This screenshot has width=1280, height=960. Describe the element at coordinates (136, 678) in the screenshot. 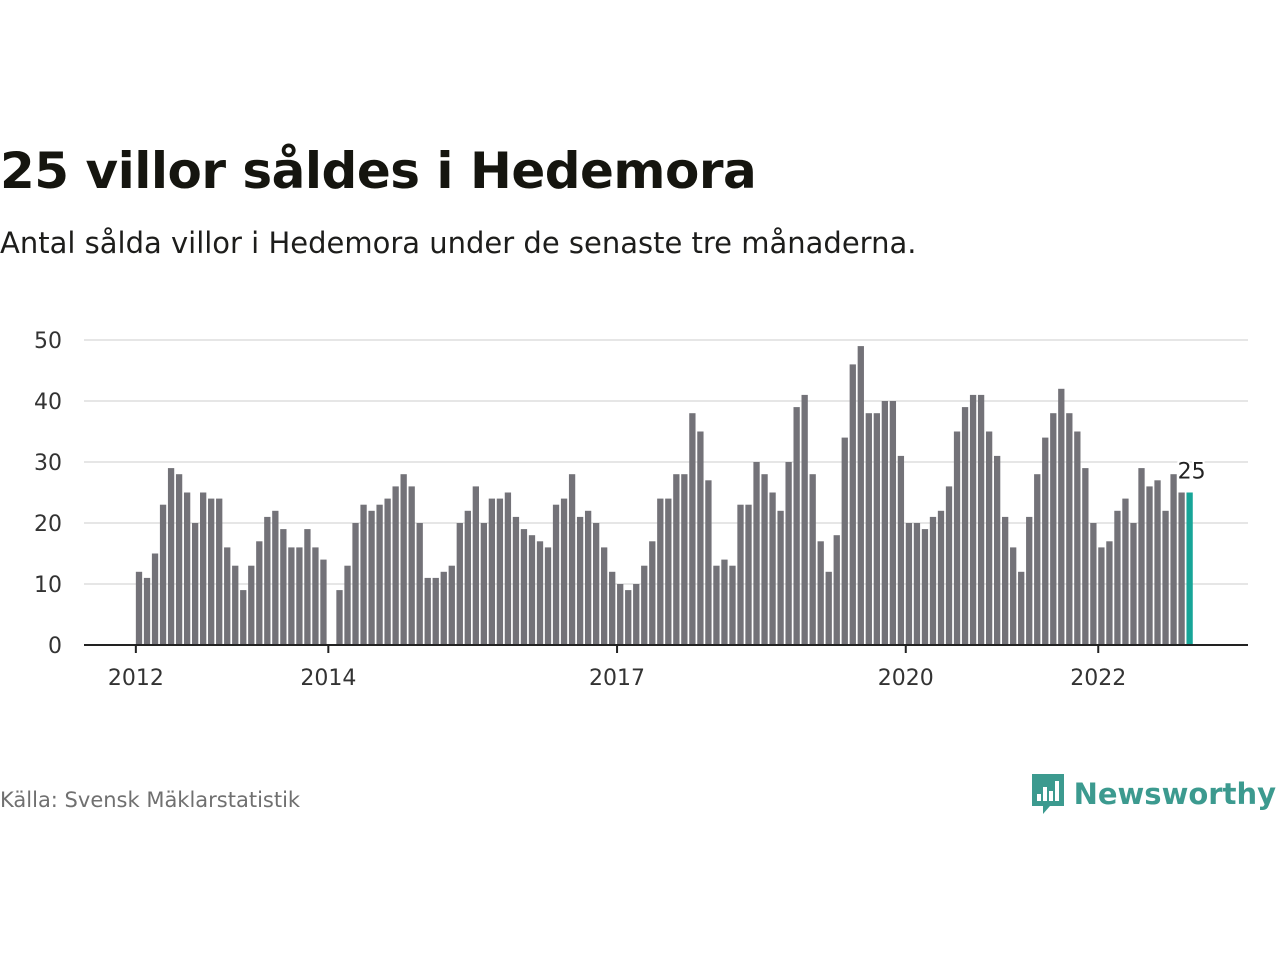

I see `x-tick-label: 2012` at that location.